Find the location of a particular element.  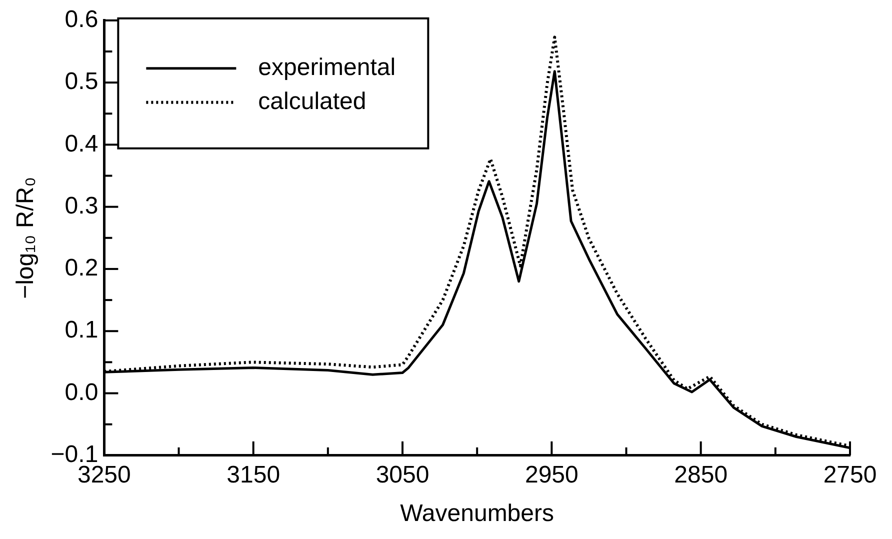

y-tick-label: 0.2 is located at coordinates (81, 268).